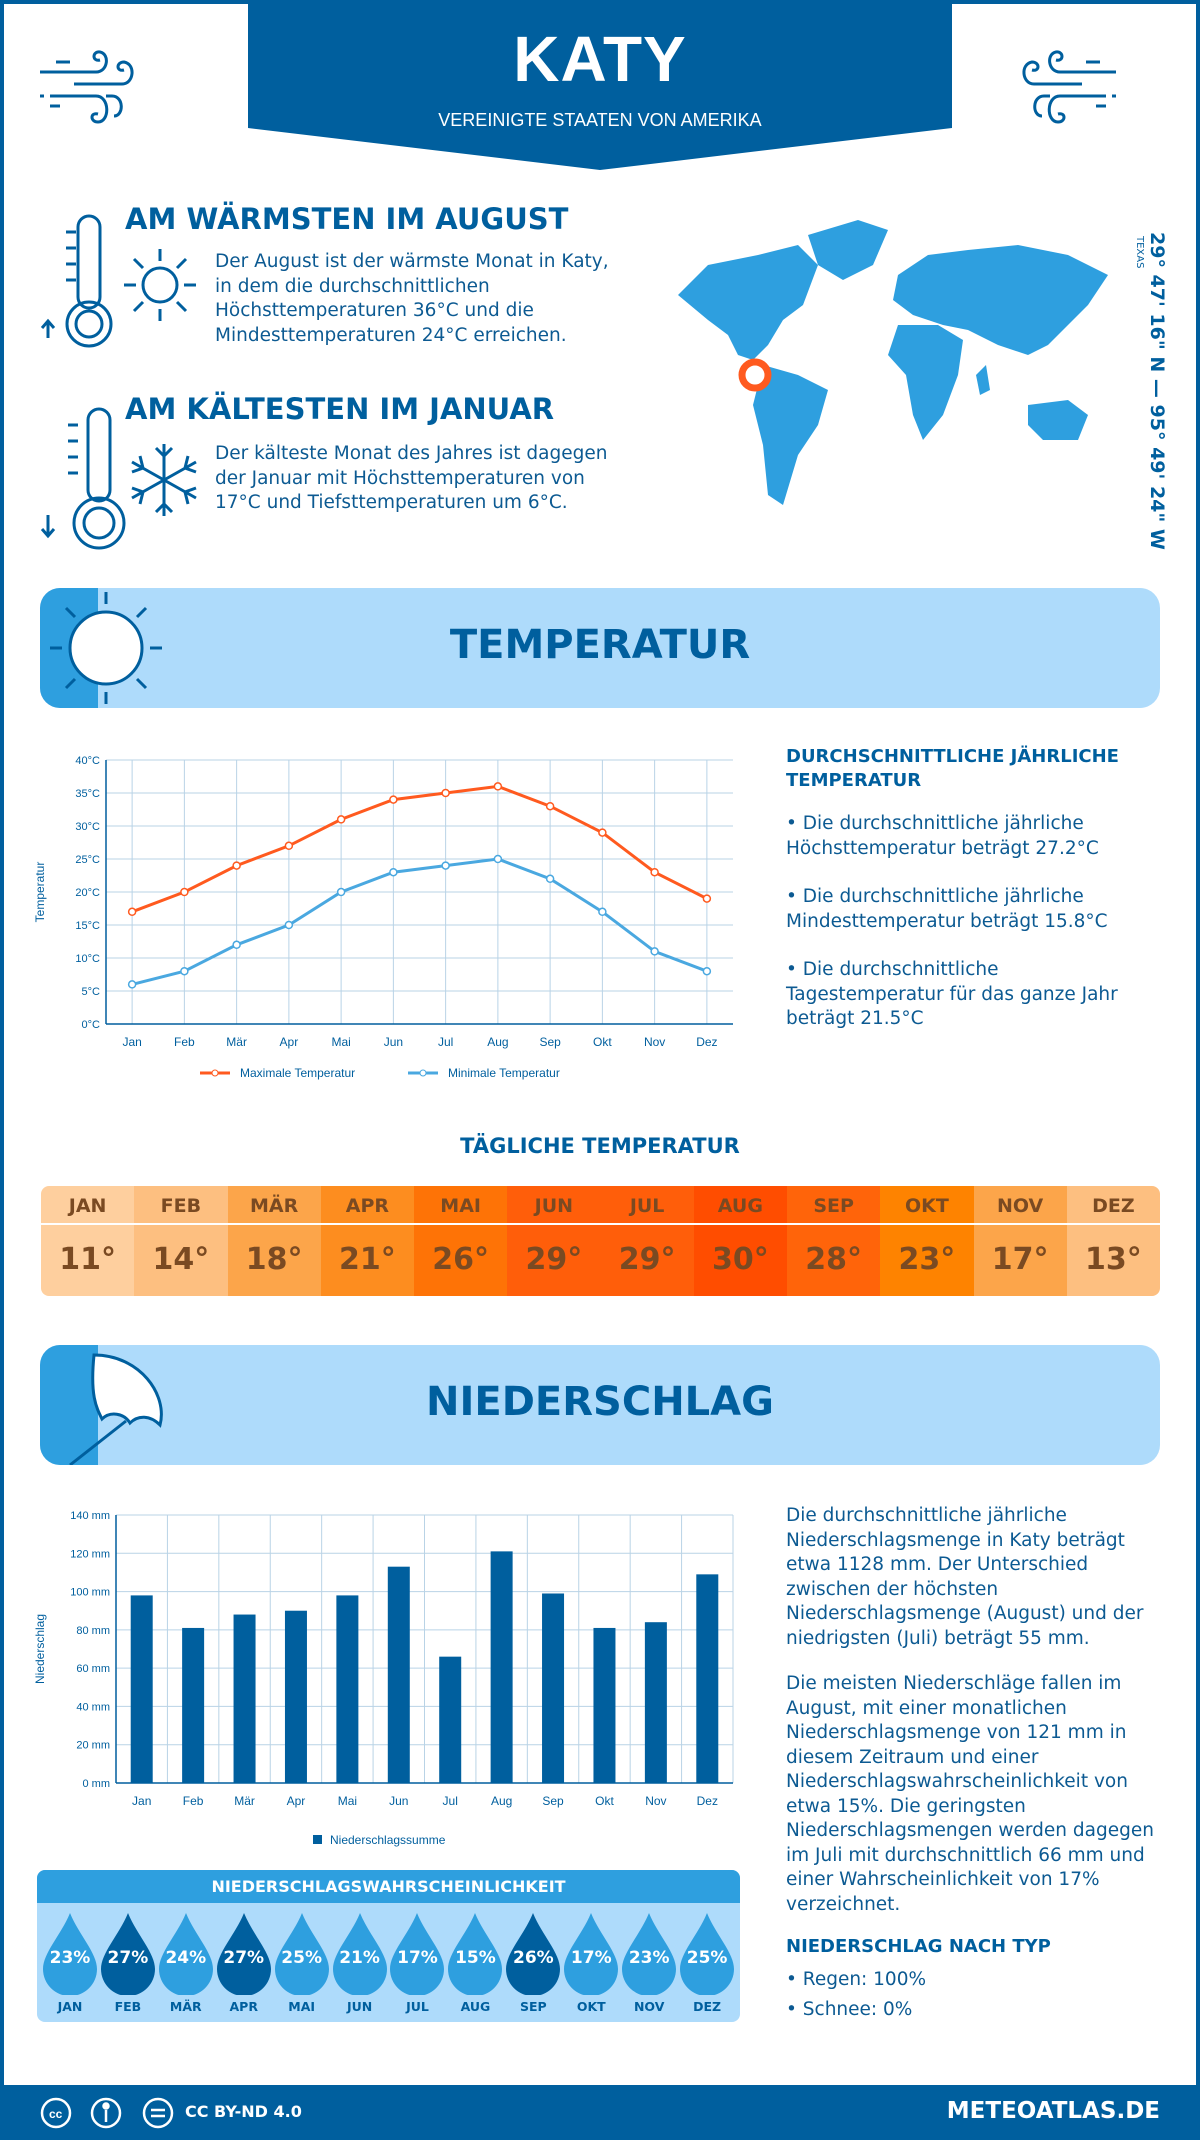 This screenshot has height=2140, width=1200. I want to click on x-tick-label: Sep, so click(550, 1042).